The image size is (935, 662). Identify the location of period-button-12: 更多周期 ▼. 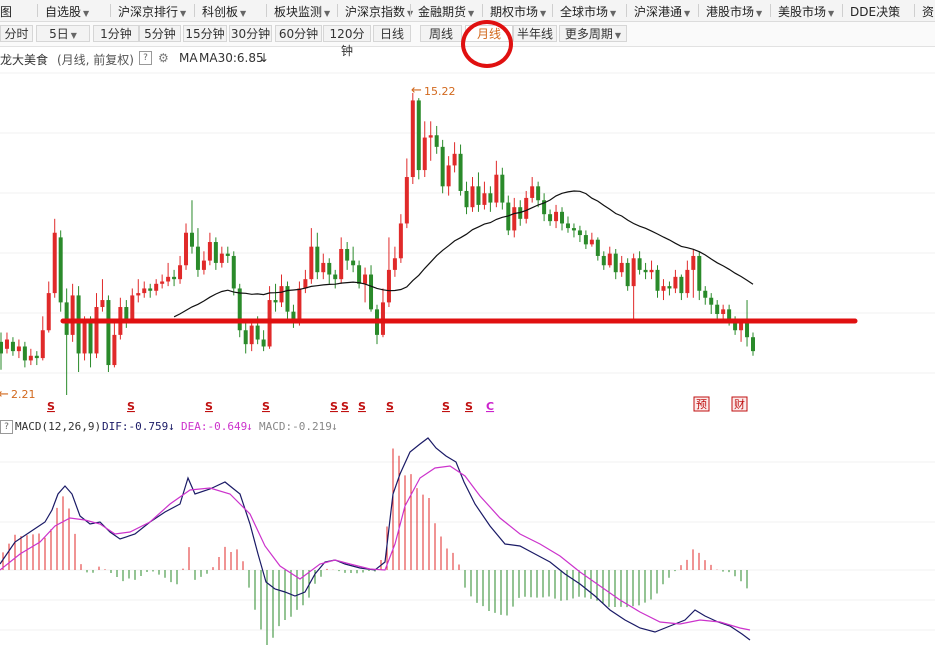
(593, 33).